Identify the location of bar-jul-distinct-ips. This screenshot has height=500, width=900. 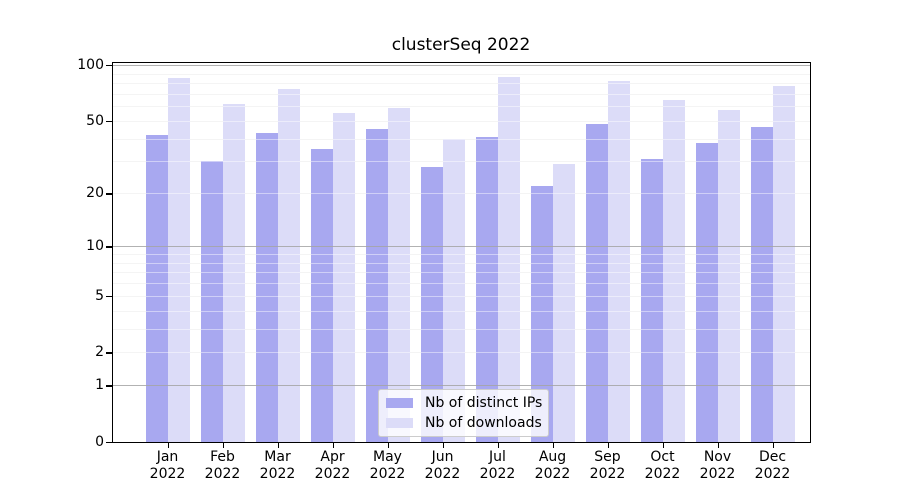
(486, 289).